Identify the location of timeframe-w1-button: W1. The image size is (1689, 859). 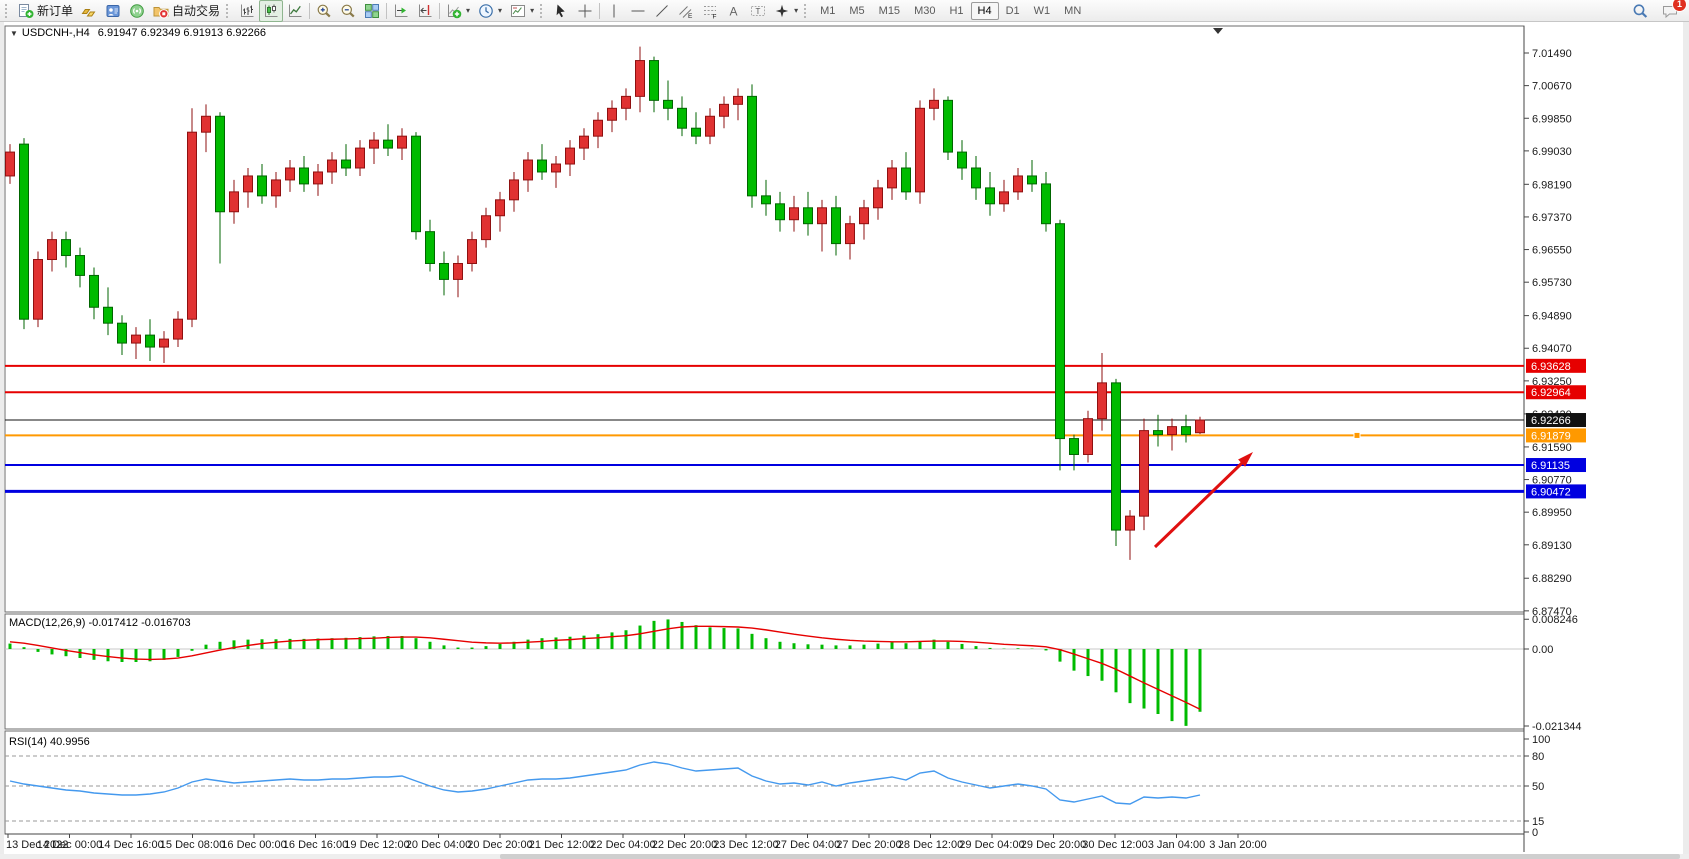
(1042, 10).